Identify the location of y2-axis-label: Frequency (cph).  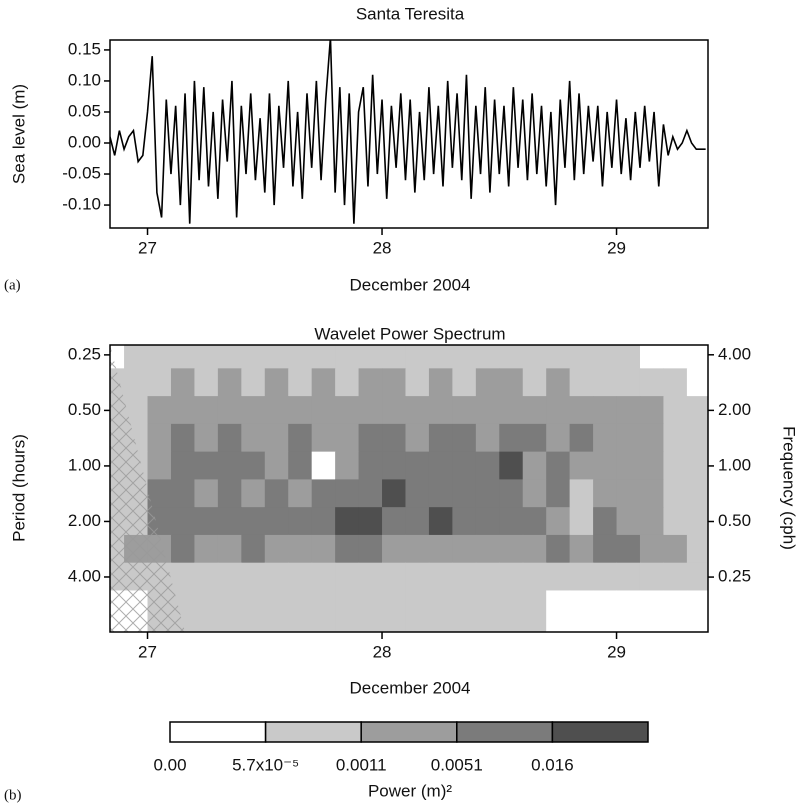
(789, 488).